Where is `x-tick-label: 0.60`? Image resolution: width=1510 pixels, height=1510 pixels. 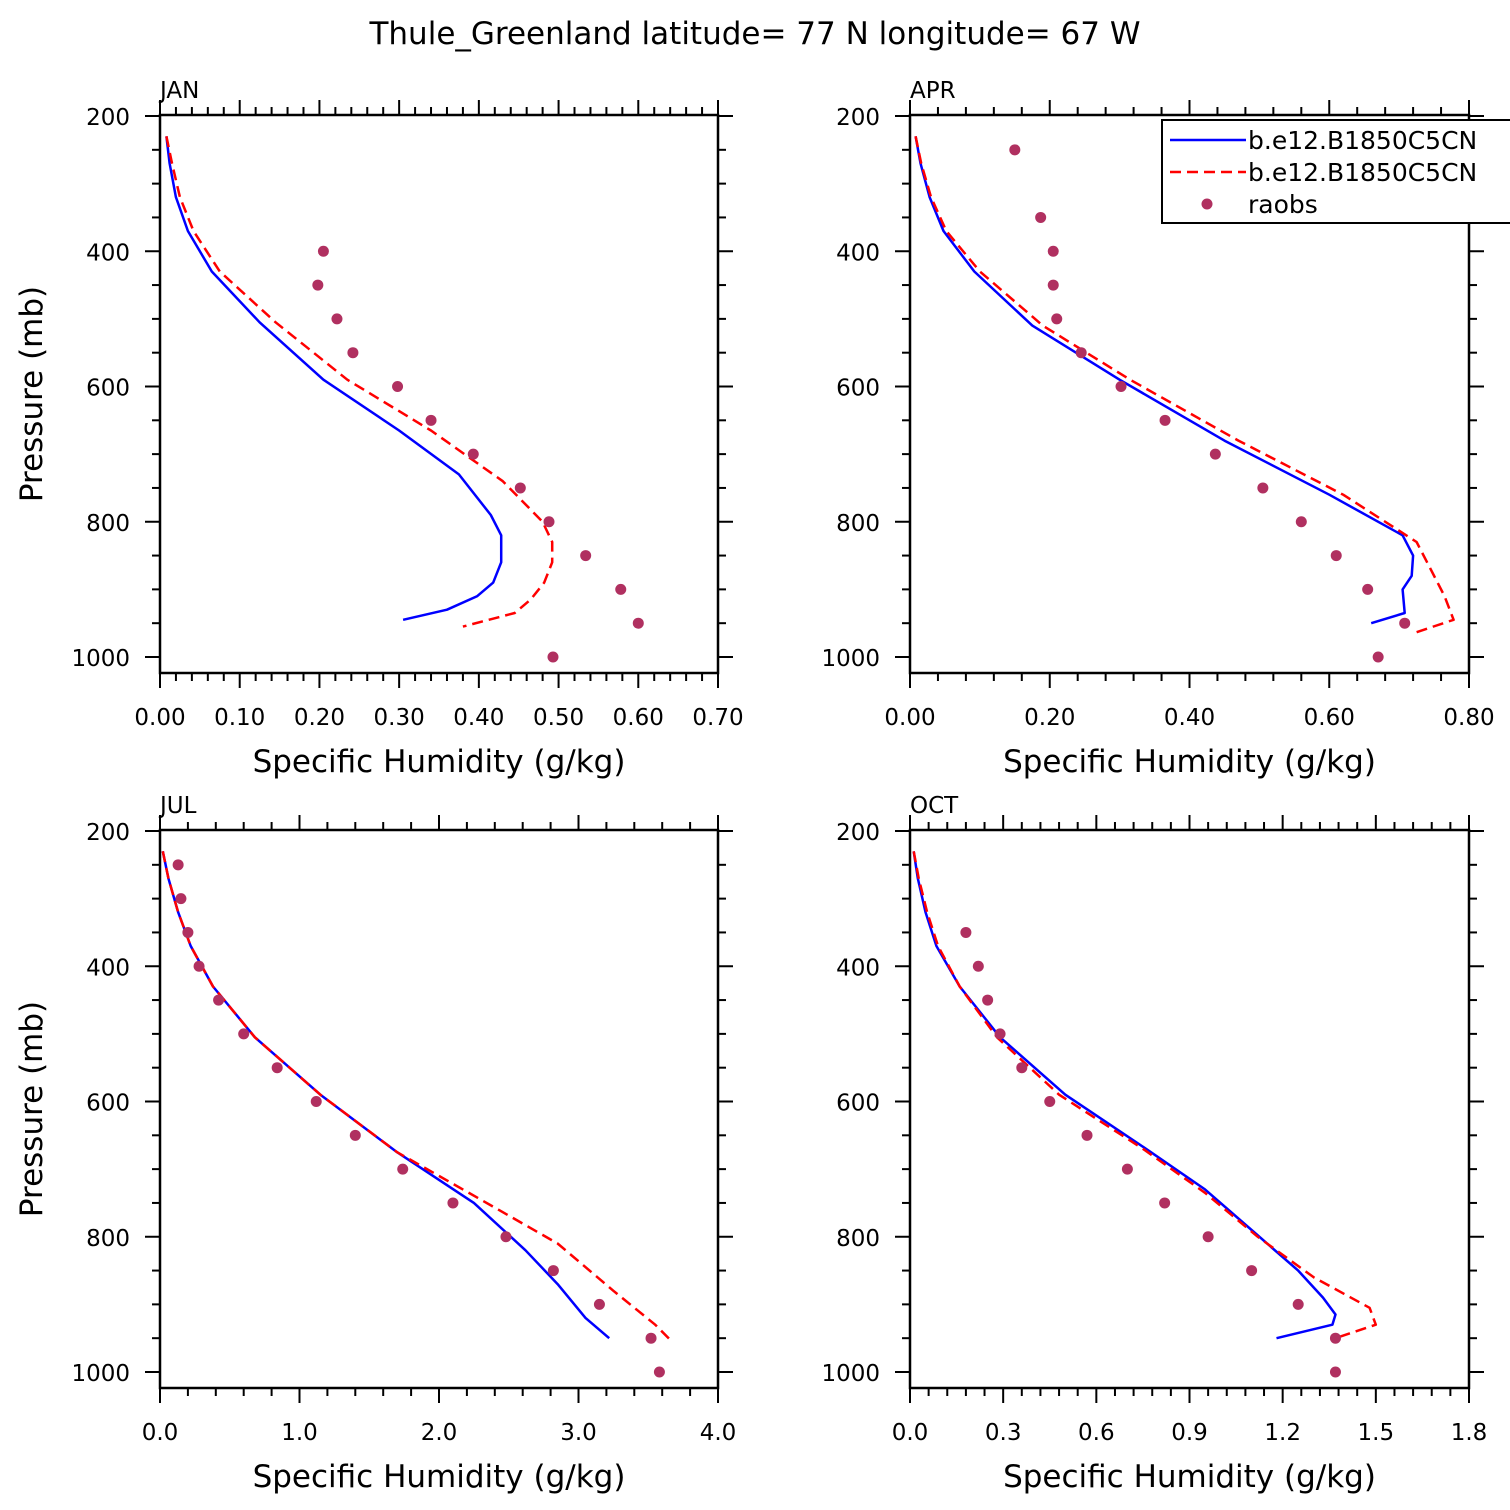
x-tick-label: 0.60 is located at coordinates (638, 718).